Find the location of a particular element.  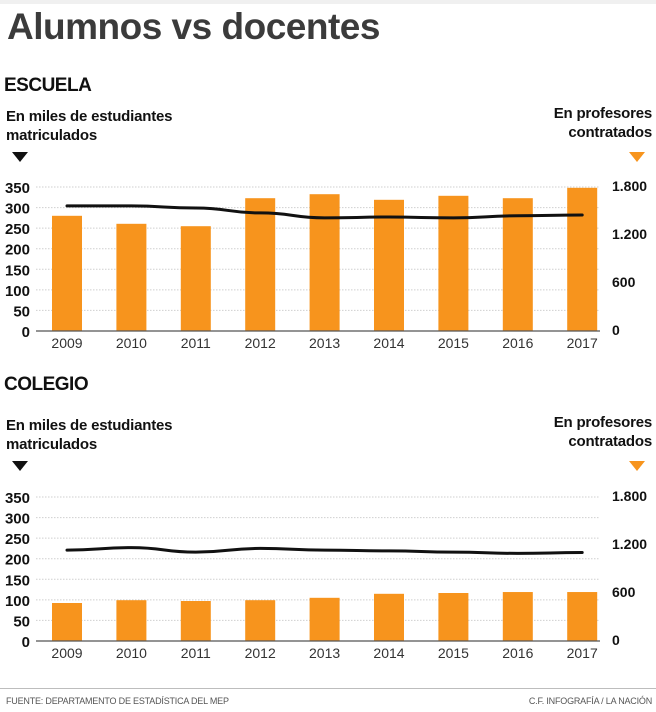

footer-credit: C.F. INFOGRAFÍA / LA NACIÓN is located at coordinates (590, 701).